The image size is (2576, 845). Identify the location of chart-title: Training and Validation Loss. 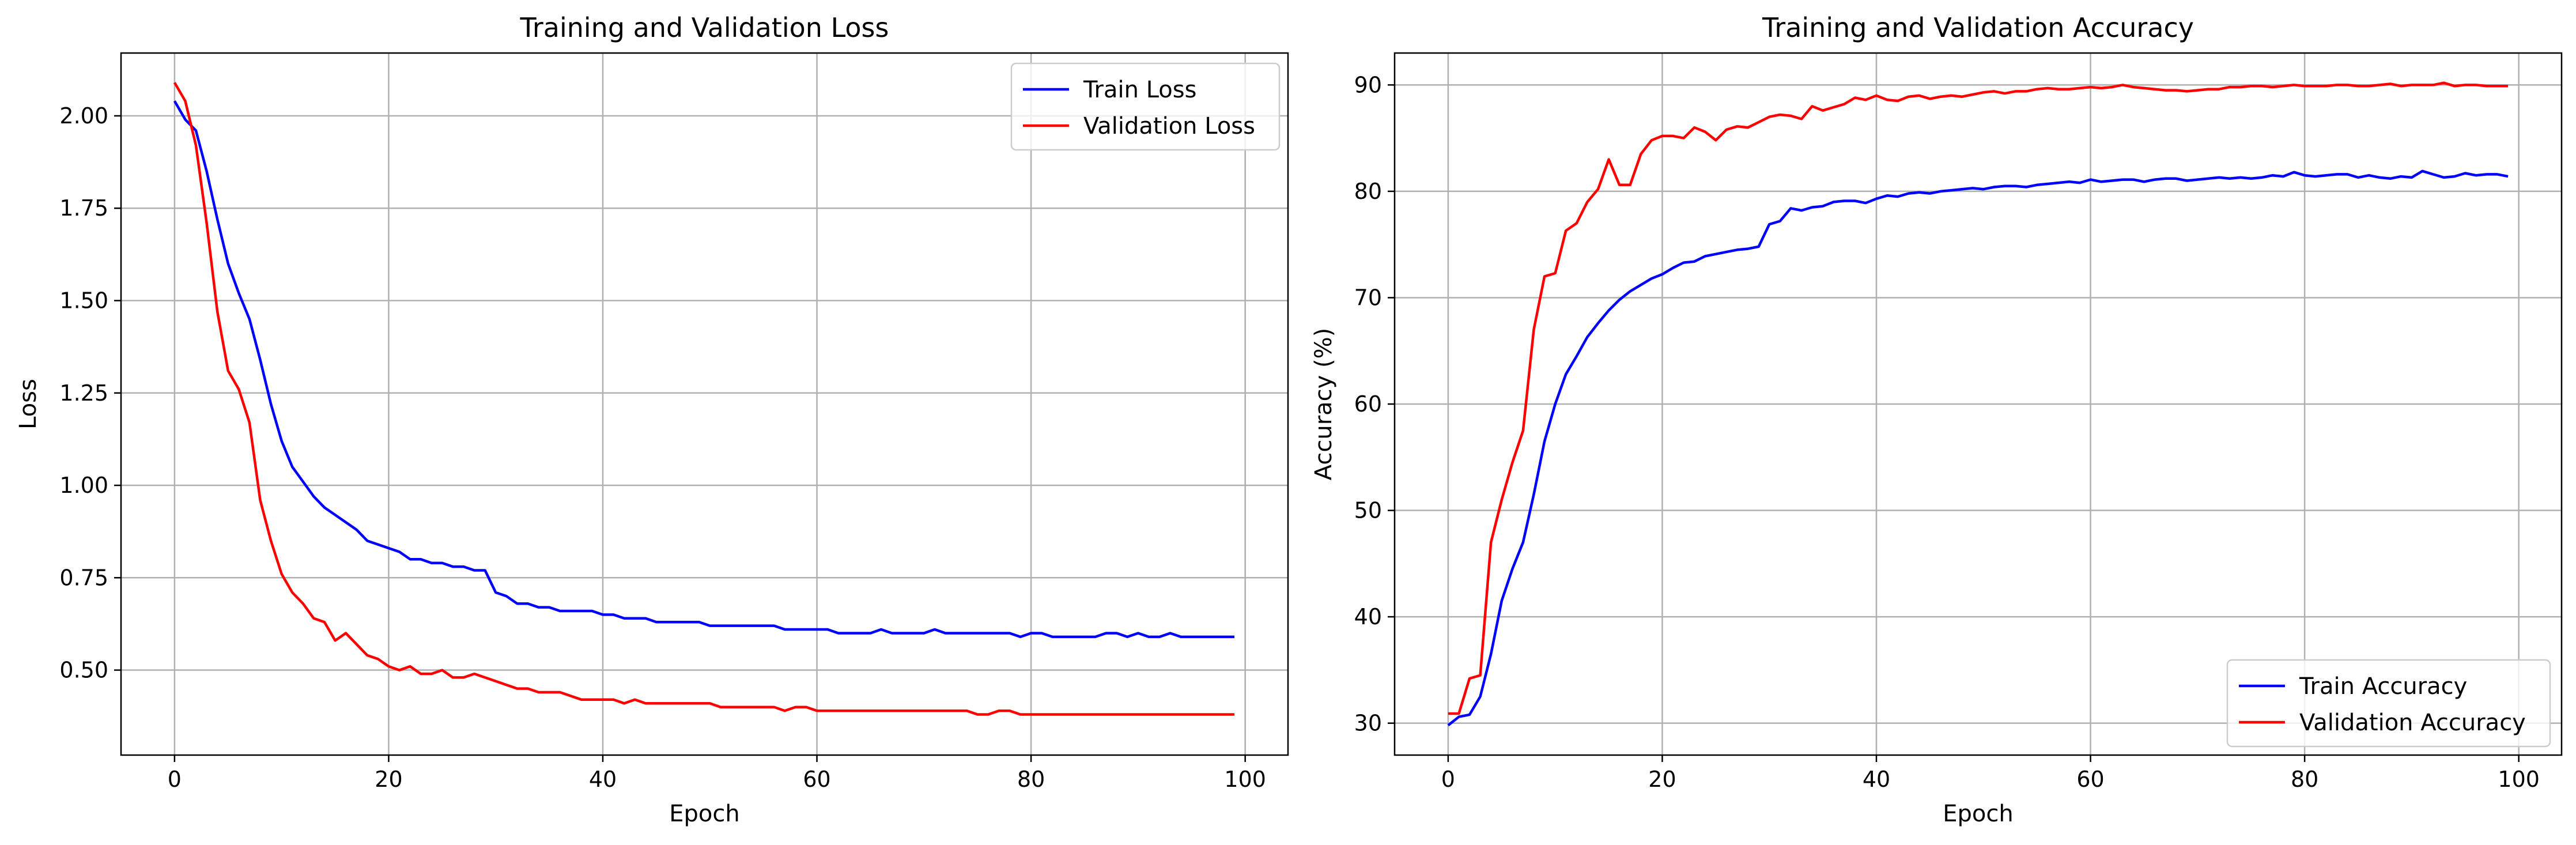
(704, 27).